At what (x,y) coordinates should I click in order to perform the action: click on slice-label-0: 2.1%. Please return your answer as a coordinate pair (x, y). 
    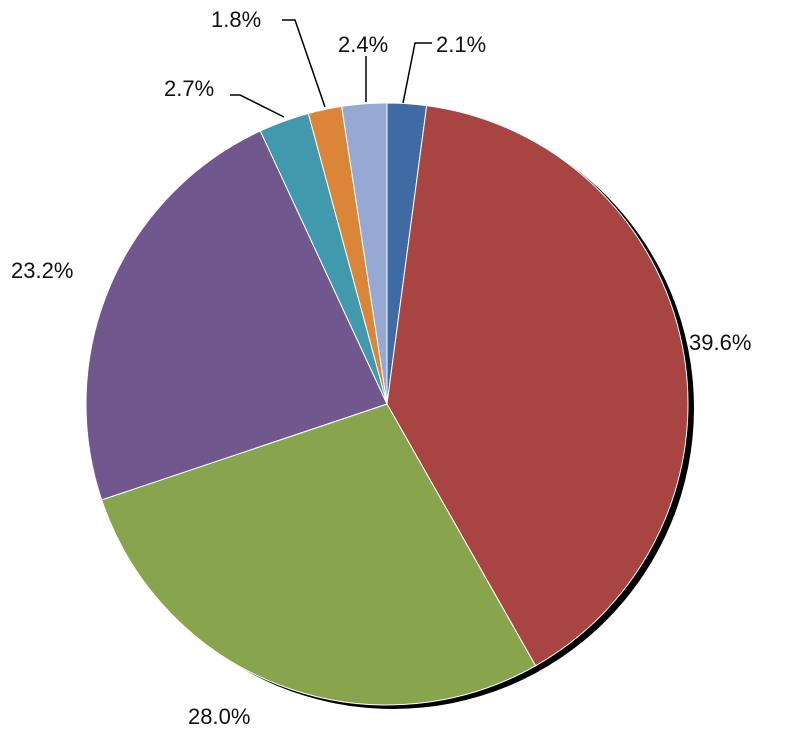
    Looking at the image, I should click on (461, 44).